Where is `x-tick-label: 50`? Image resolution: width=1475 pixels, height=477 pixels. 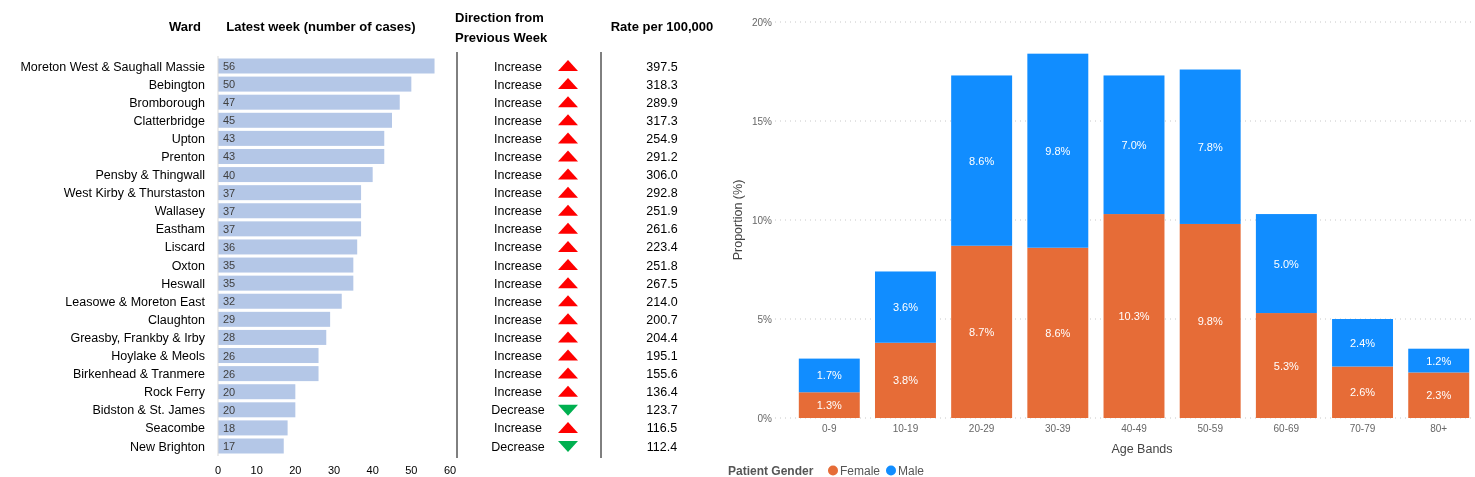
x-tick-label: 50 is located at coordinates (411, 470).